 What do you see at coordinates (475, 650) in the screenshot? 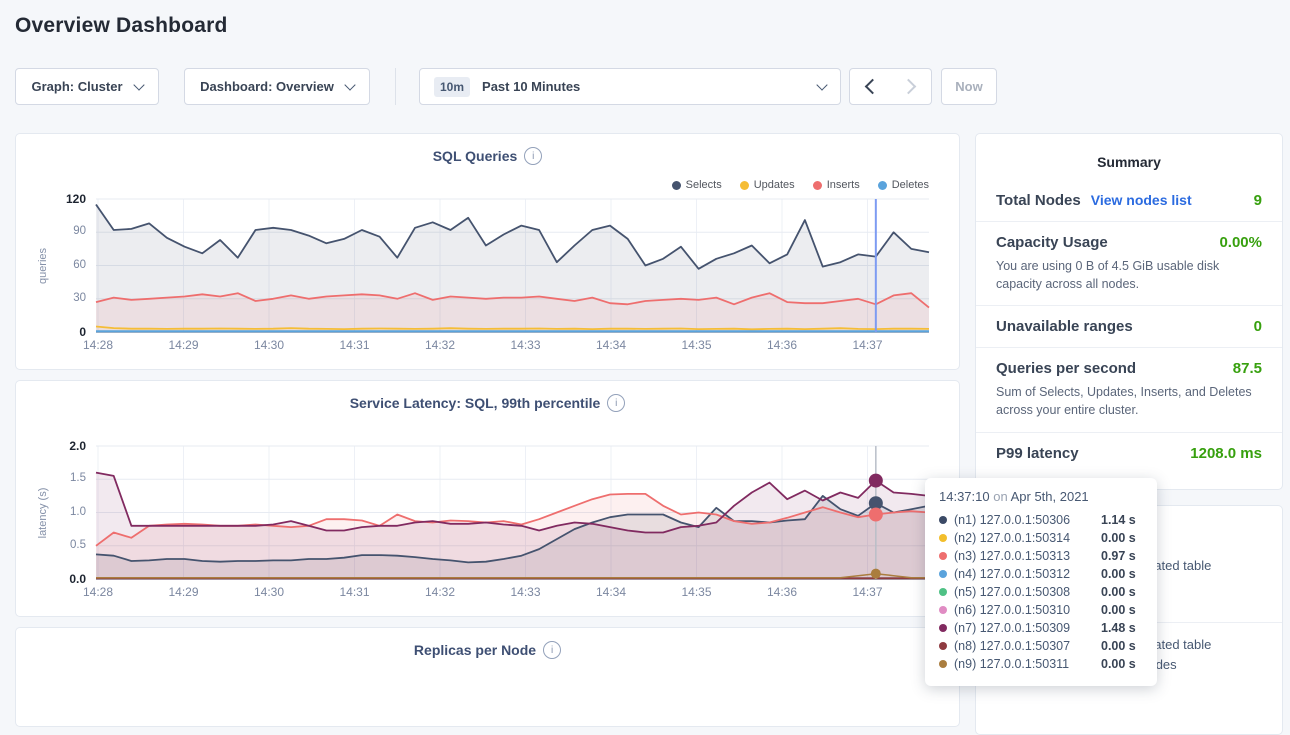
I see `replicas-per-node-chart-title: Replicas per Node` at bounding box center [475, 650].